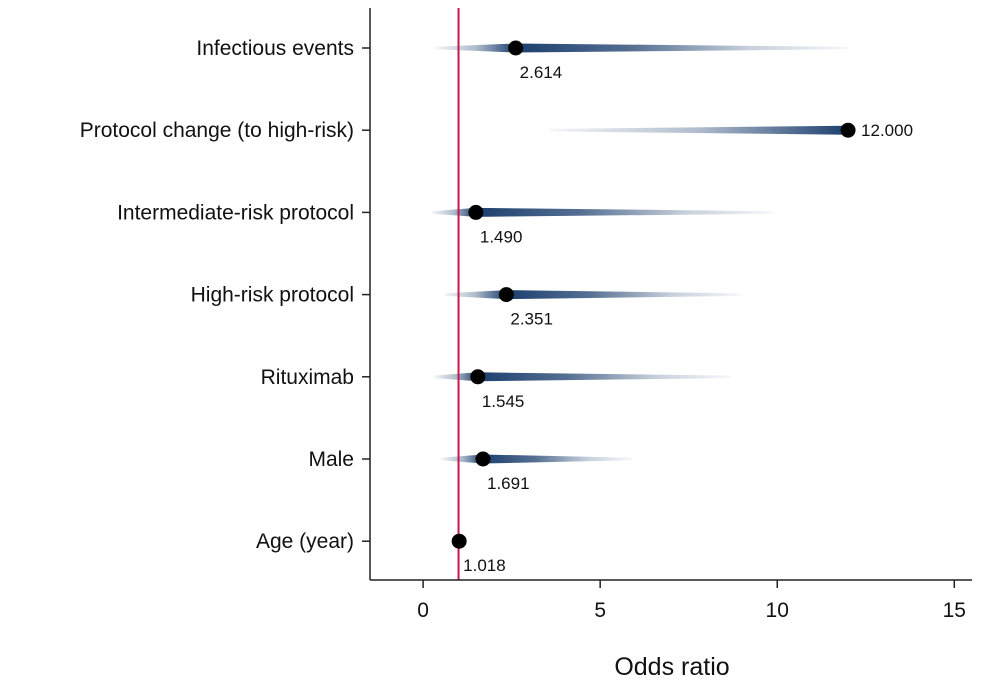  I want to click on row-label: Protocol change (to high-risk), so click(217, 130).